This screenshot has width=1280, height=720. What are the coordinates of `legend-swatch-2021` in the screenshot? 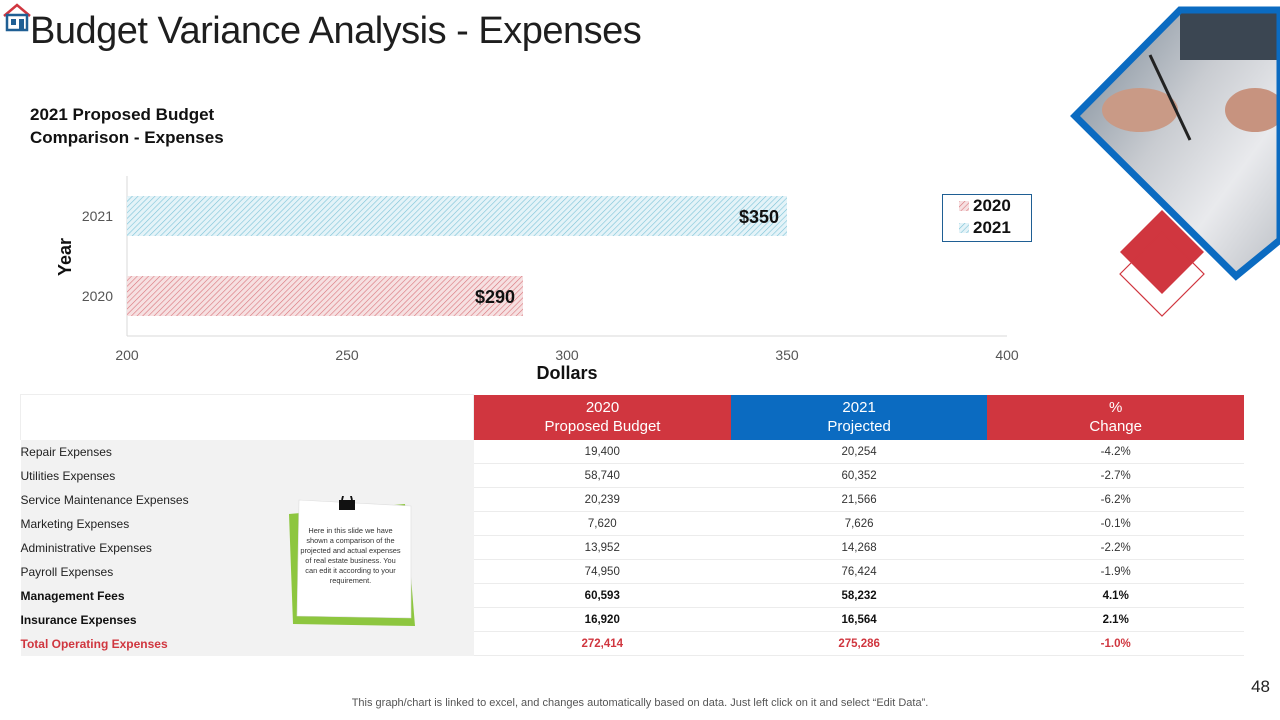 It's located at (964, 228).